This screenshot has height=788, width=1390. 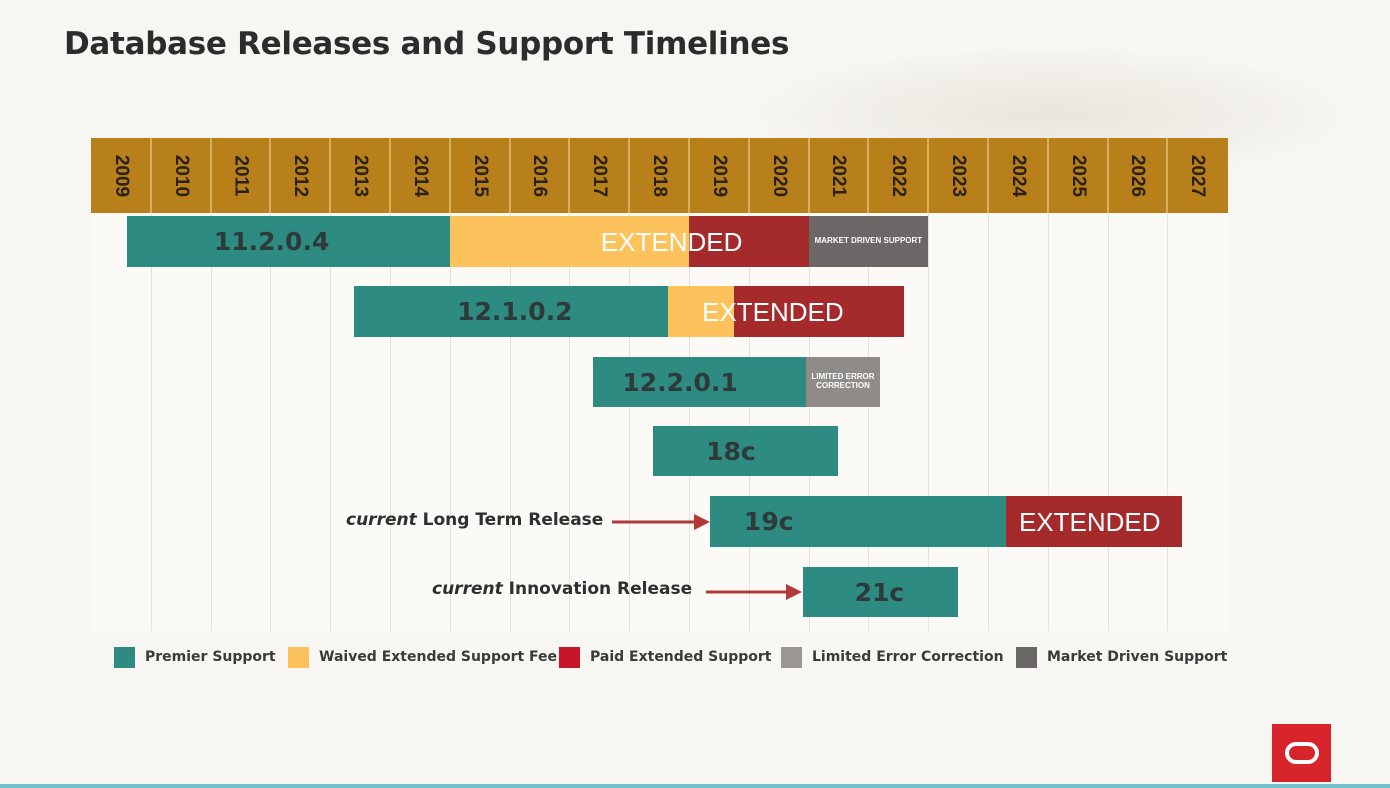 What do you see at coordinates (597, 589) in the screenshot?
I see `annotation-text: Innovation Release` at bounding box center [597, 589].